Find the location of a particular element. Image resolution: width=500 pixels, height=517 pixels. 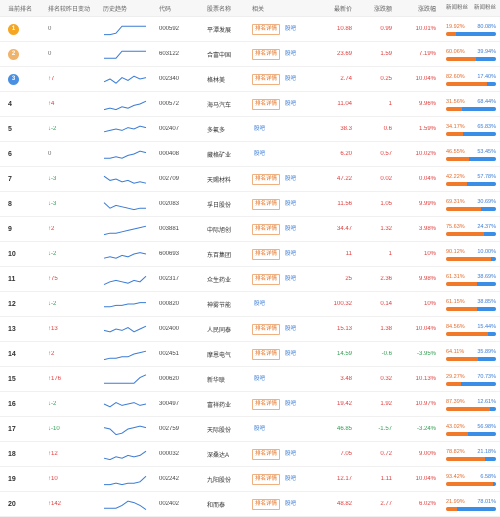

stock-name: 九阳股份 is located at coordinates (219, 480).